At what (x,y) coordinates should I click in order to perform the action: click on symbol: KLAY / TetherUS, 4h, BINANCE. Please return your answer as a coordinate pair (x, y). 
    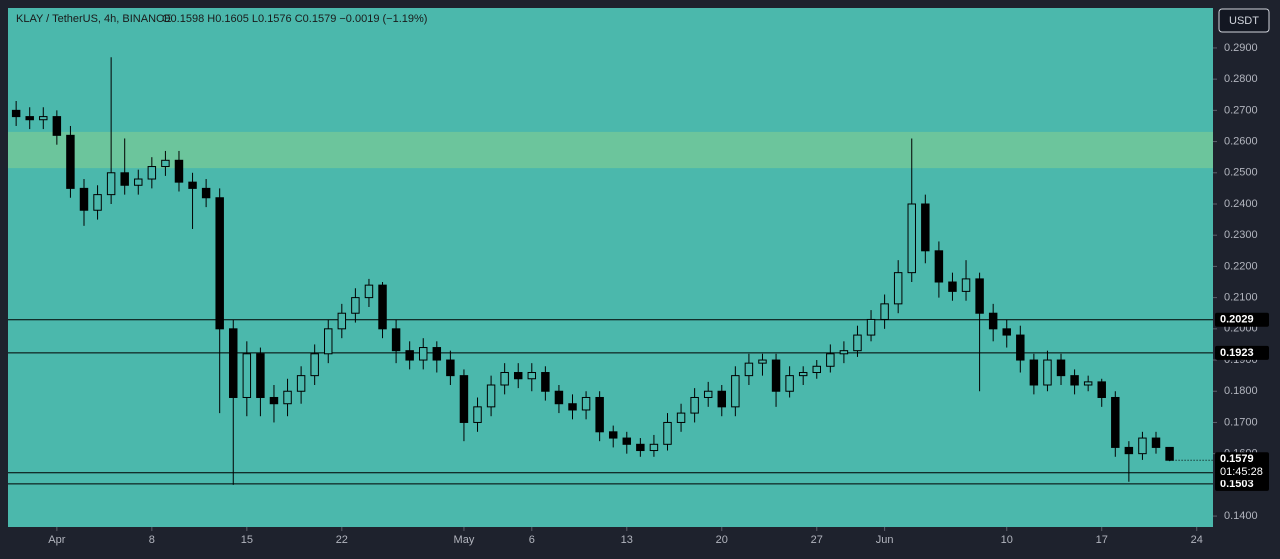
    Looking at the image, I should click on (93, 19).